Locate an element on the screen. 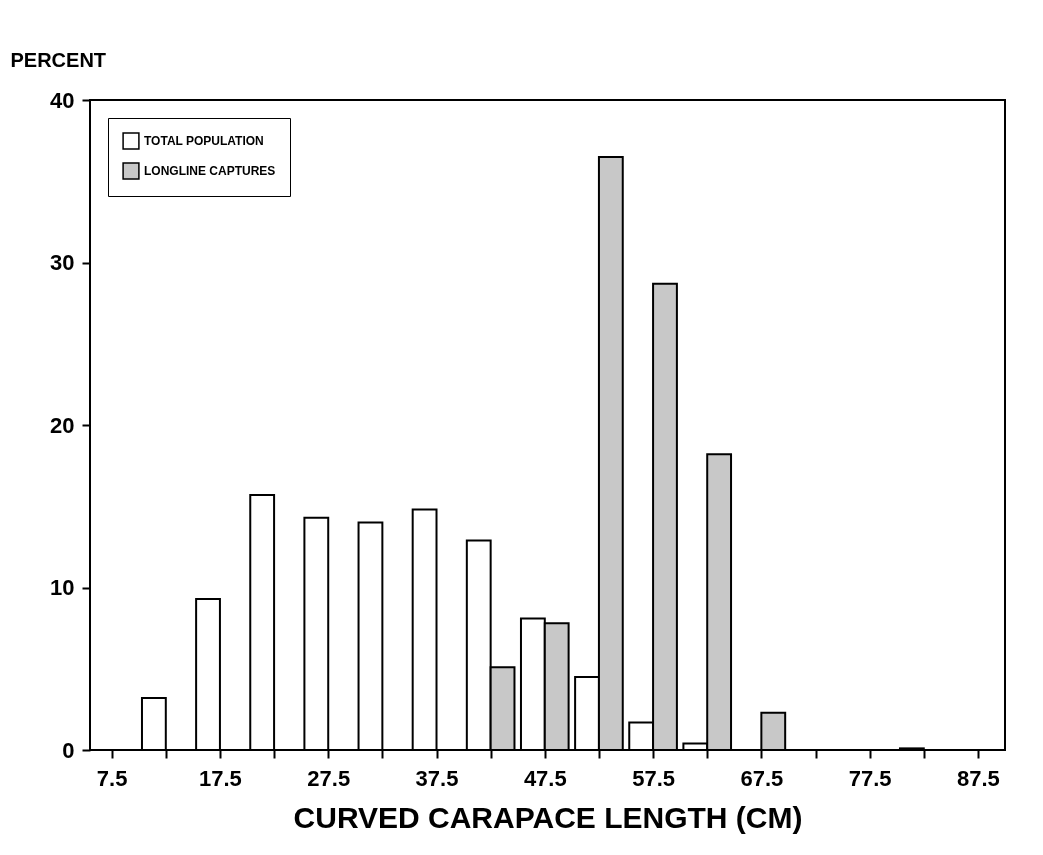 This screenshot has height=855, width=1043. legend-label: TOTAL POPULATION is located at coordinates (204, 141).